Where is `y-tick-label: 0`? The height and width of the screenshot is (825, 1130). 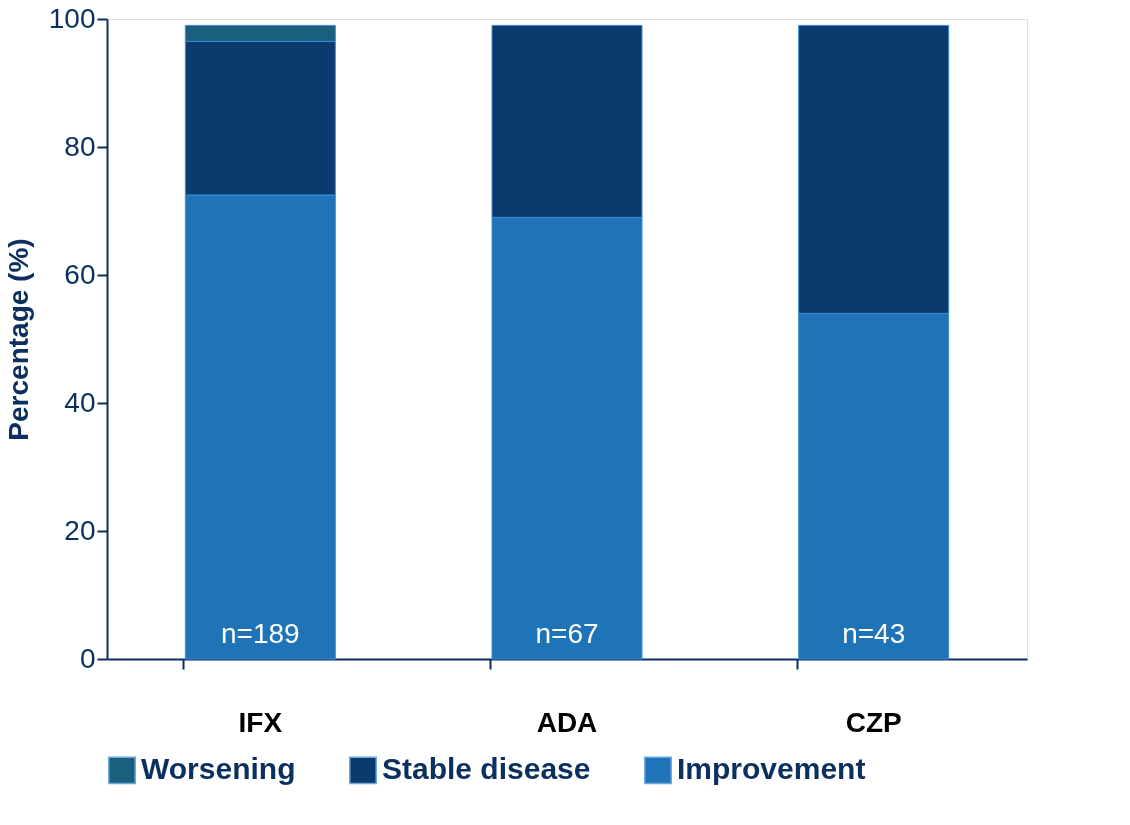
y-tick-label: 0 is located at coordinates (87, 658).